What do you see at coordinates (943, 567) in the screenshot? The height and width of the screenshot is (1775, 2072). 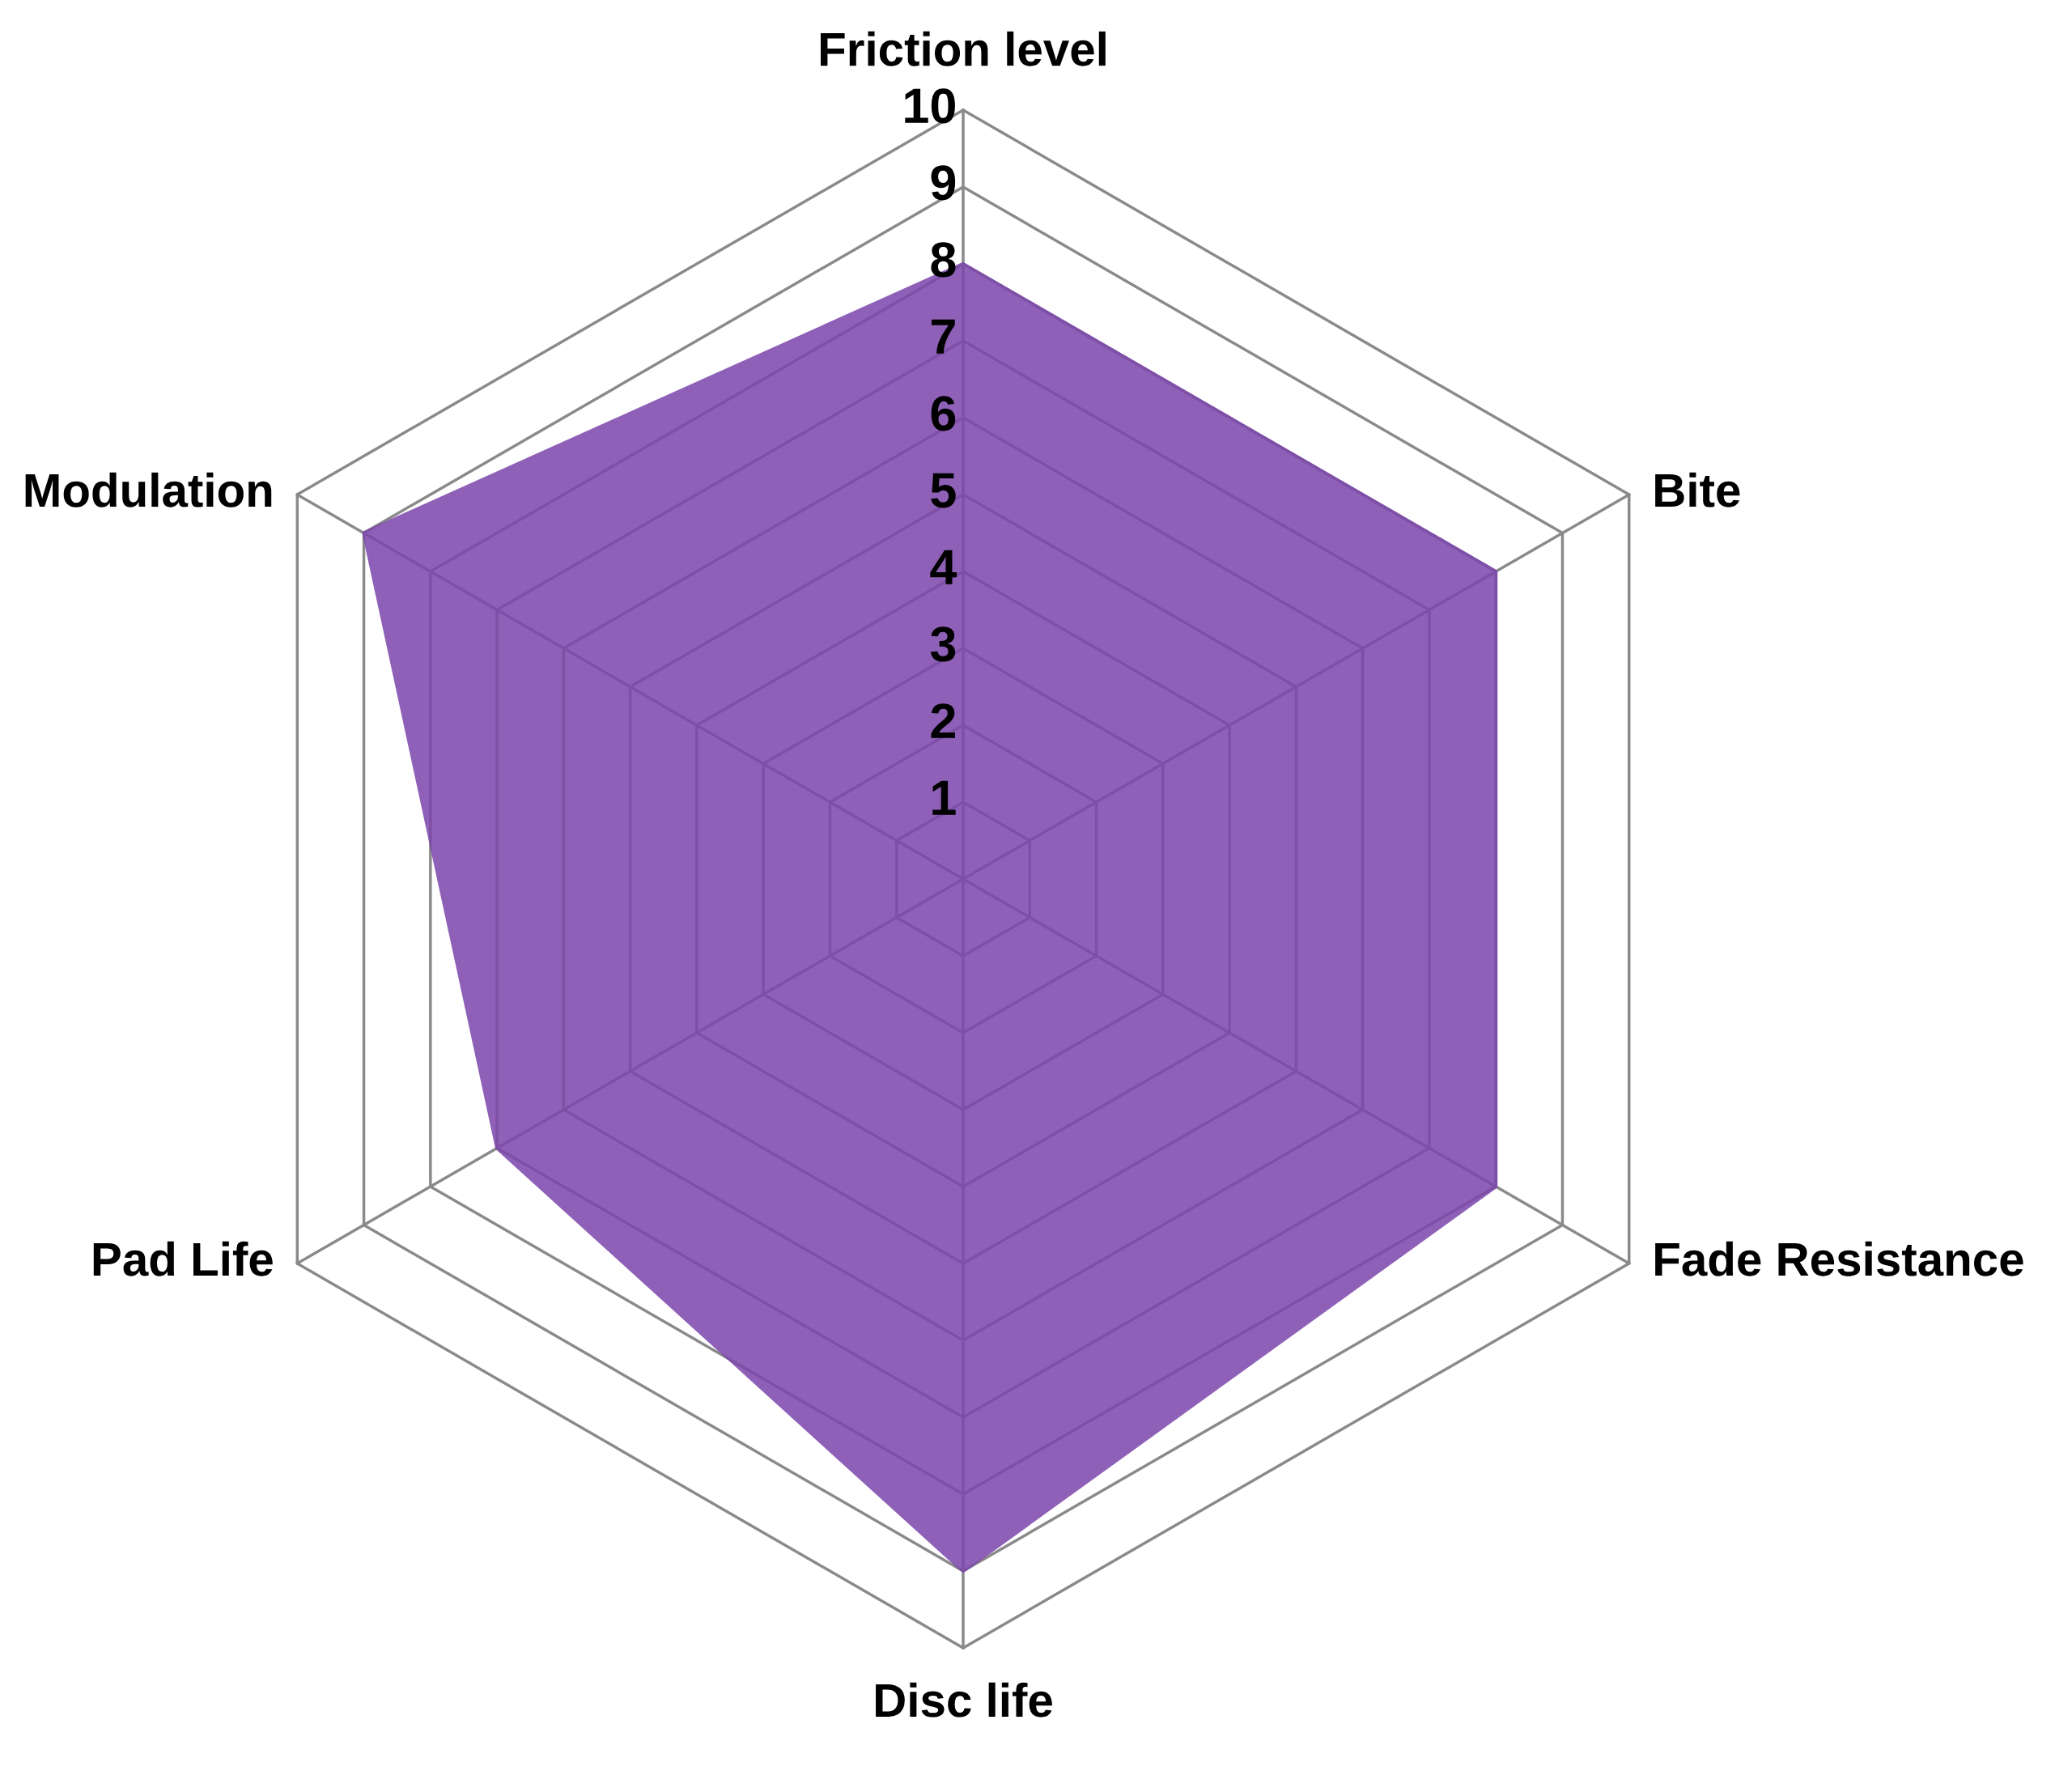 I see `y-tick-label: 4` at bounding box center [943, 567].